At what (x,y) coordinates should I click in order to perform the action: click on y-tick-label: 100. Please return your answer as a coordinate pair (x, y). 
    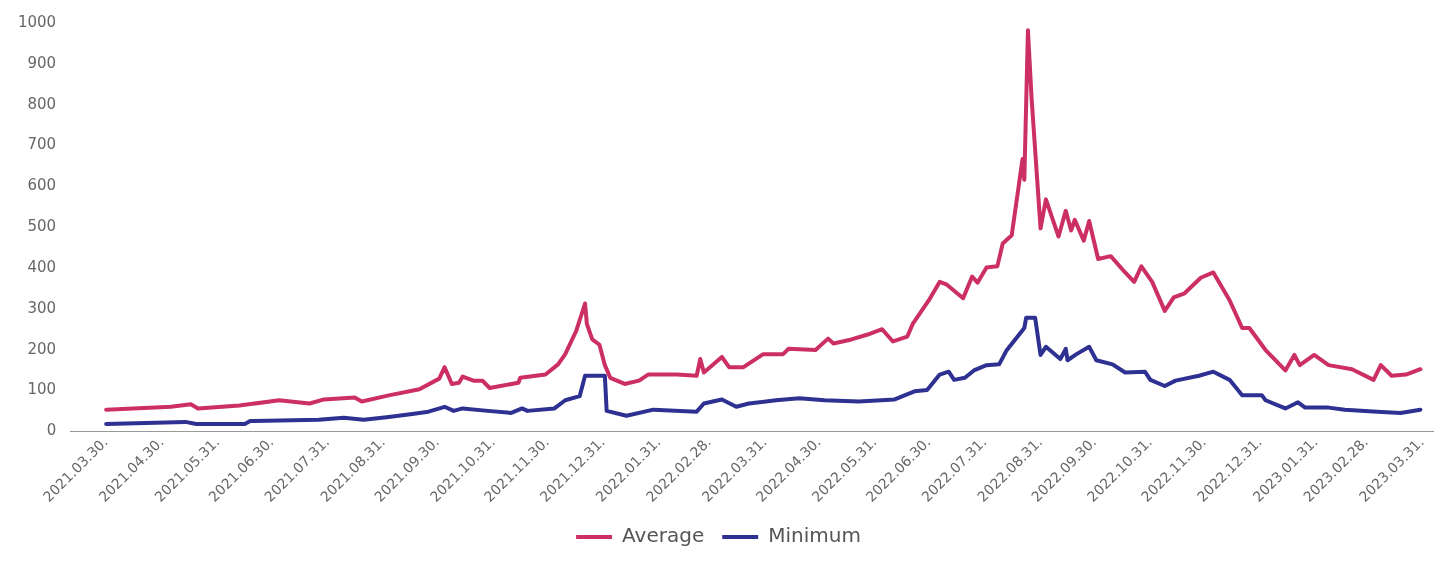
    Looking at the image, I should click on (42, 389).